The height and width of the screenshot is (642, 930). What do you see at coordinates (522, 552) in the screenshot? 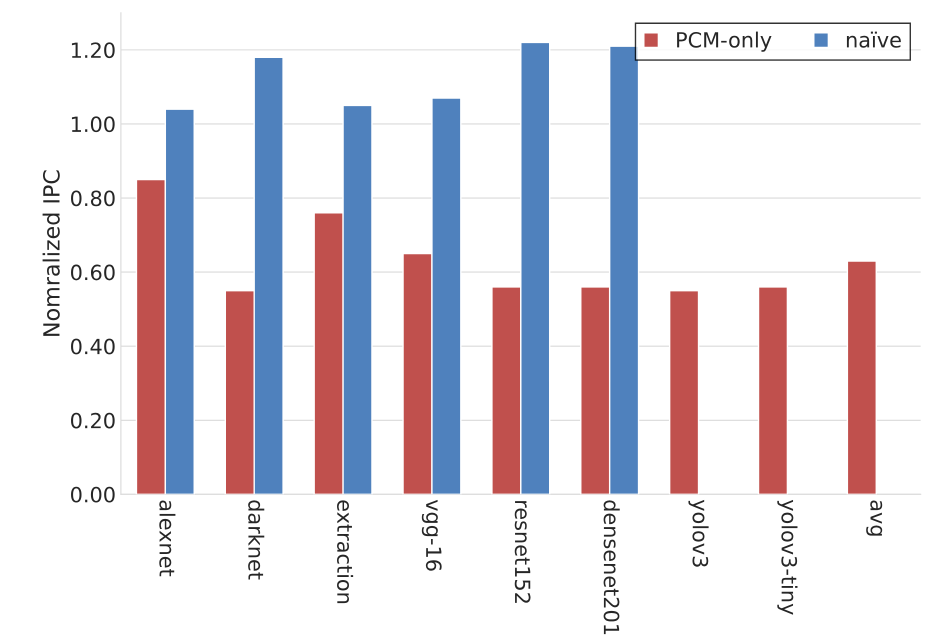
I see `x-tick-label: resnet152` at bounding box center [522, 552].